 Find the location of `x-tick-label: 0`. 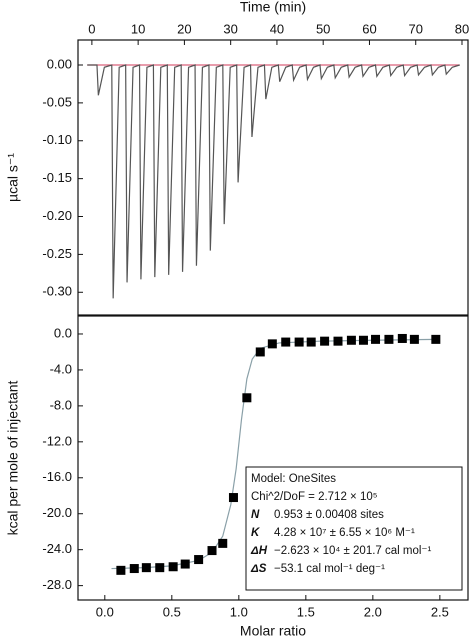

x-tick-label: 0 is located at coordinates (91, 28).